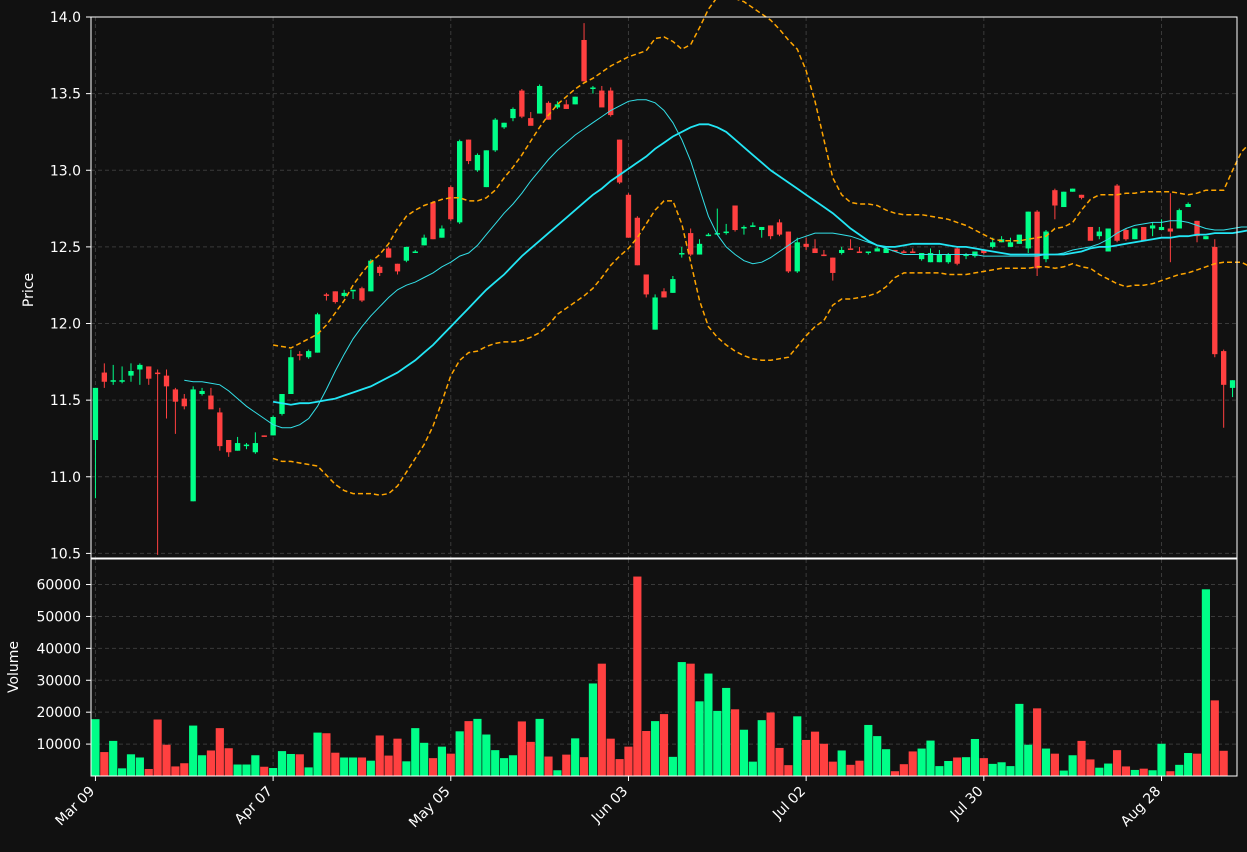 This screenshot has width=1247, height=852. What do you see at coordinates (65, 478) in the screenshot?
I see `price-tick-label: 11.0` at bounding box center [65, 478].